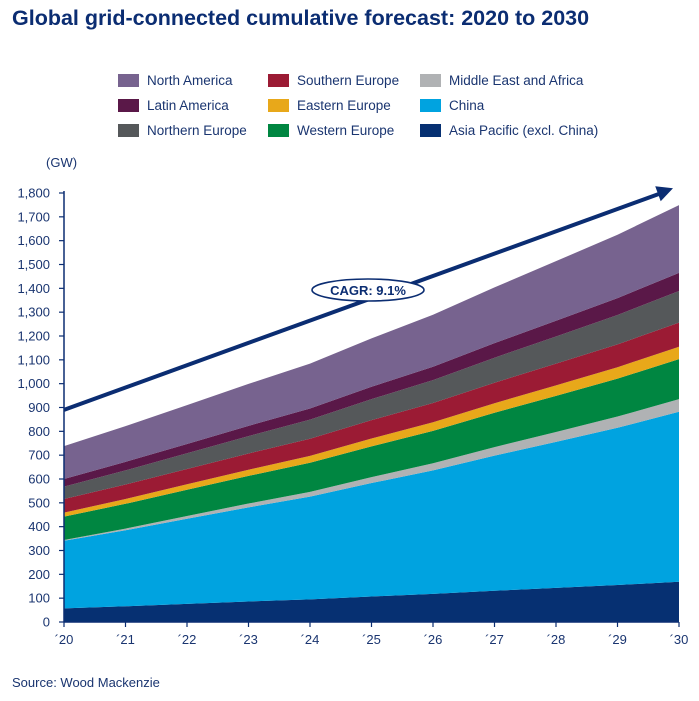 Image resolution: width=699 pixels, height=701 pixels. I want to click on y-tick-label: 100, so click(39, 598).